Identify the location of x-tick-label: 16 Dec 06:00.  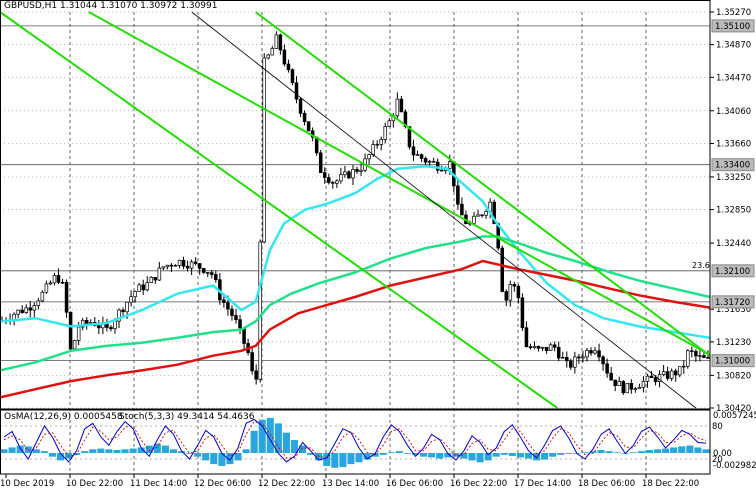
(414, 484).